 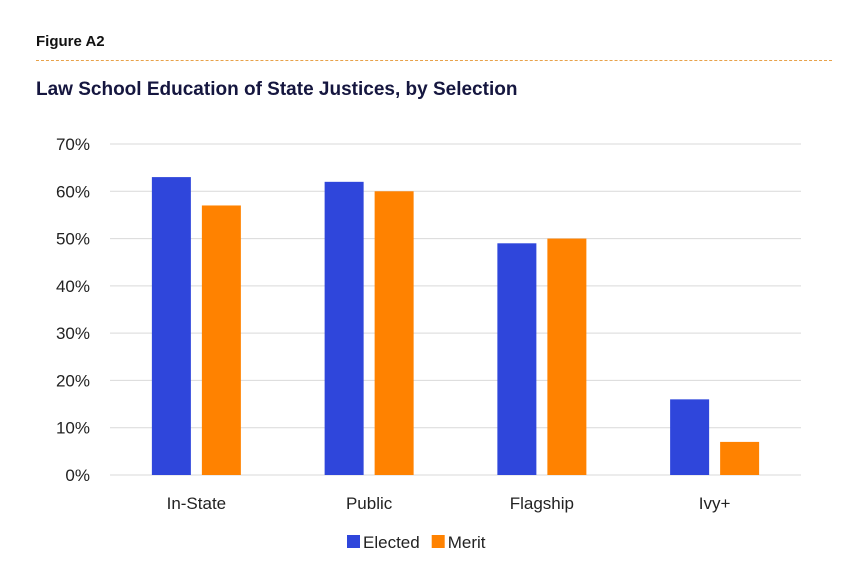 What do you see at coordinates (394, 333) in the screenshot?
I see `bar-merit-public` at bounding box center [394, 333].